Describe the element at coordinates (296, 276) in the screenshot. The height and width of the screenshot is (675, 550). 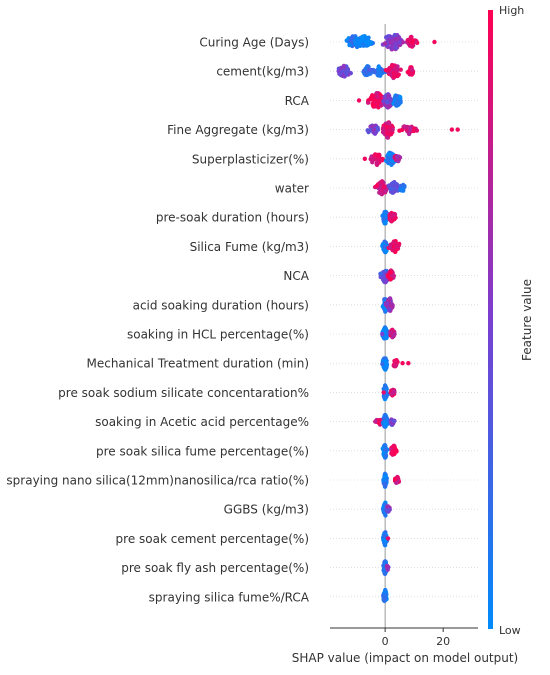
I see `feature-label: NCA` at that location.